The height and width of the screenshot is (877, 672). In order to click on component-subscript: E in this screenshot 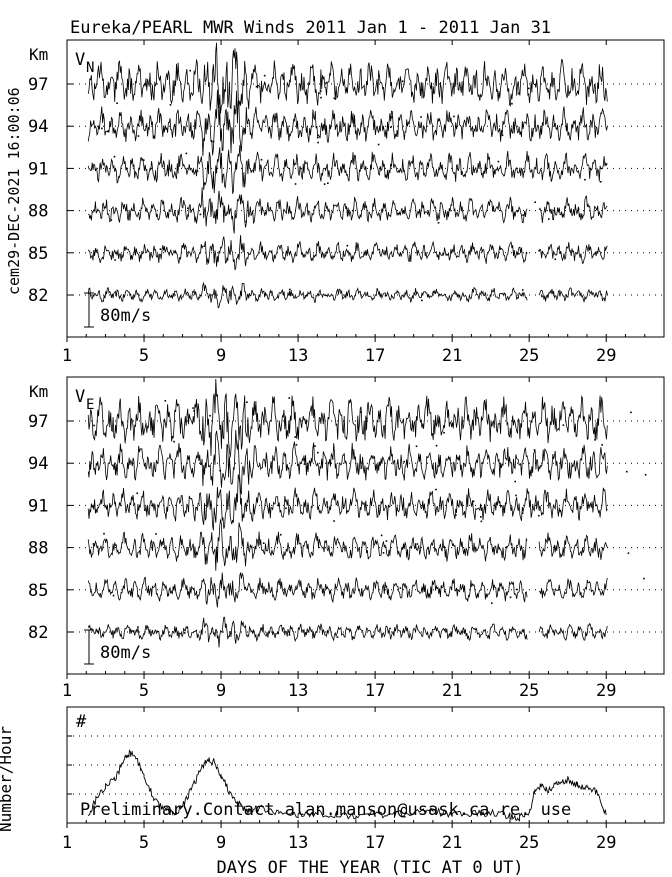, I will do `click(90, 405)`.